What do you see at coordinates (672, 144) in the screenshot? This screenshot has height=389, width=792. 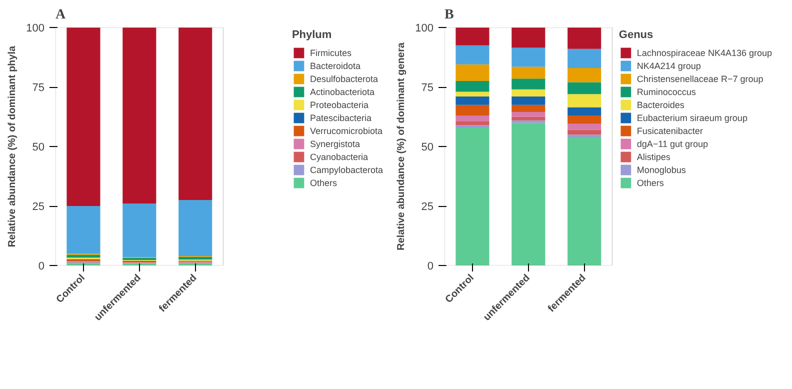 I see `legend-label: dgA−11 gut group` at bounding box center [672, 144].